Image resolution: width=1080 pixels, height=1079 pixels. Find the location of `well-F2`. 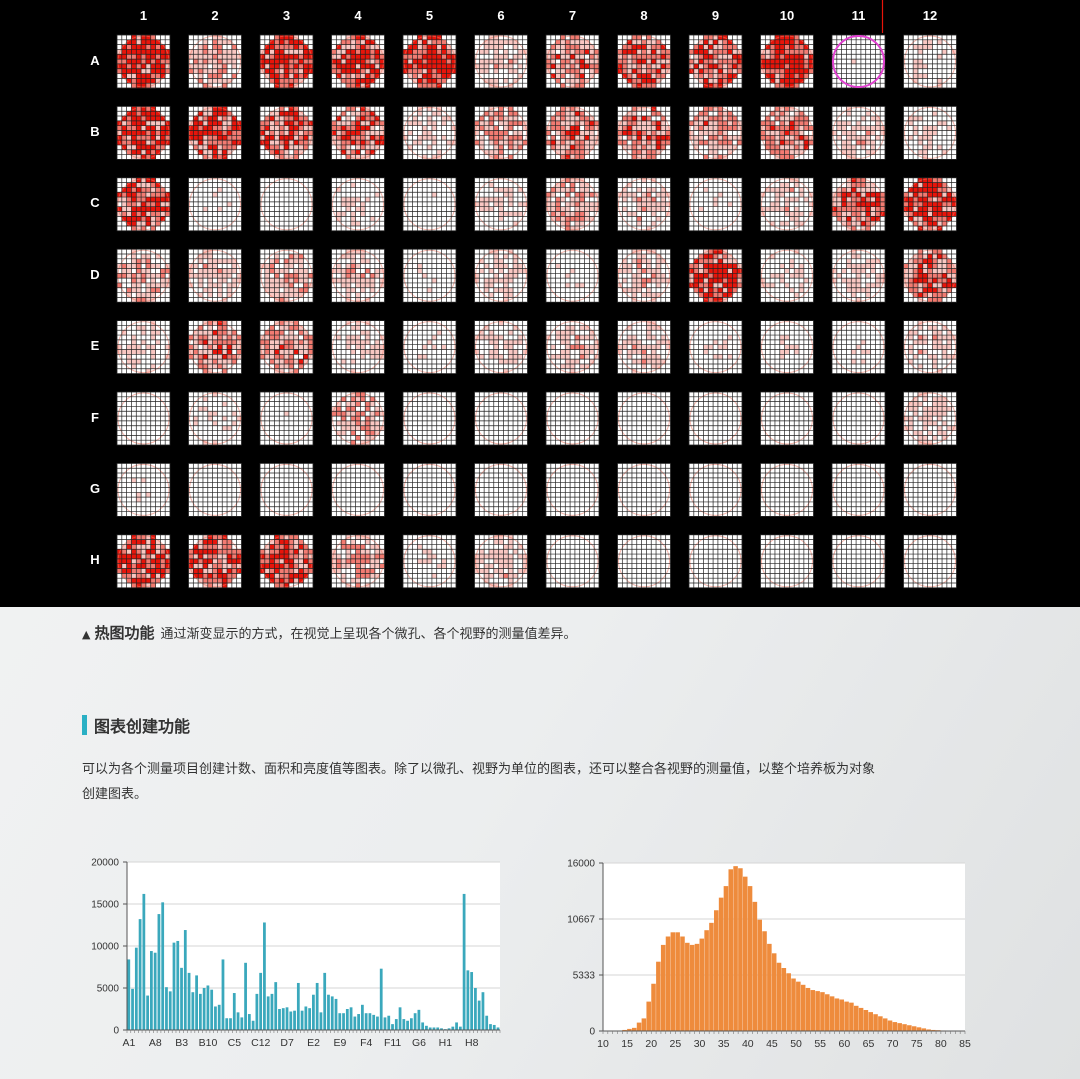

well-F2 is located at coordinates (215, 418).